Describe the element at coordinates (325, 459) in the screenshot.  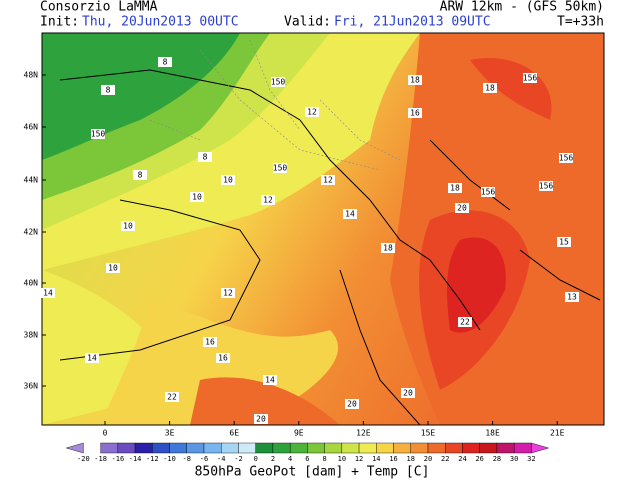
I see `colorbar-label: 8` at that location.